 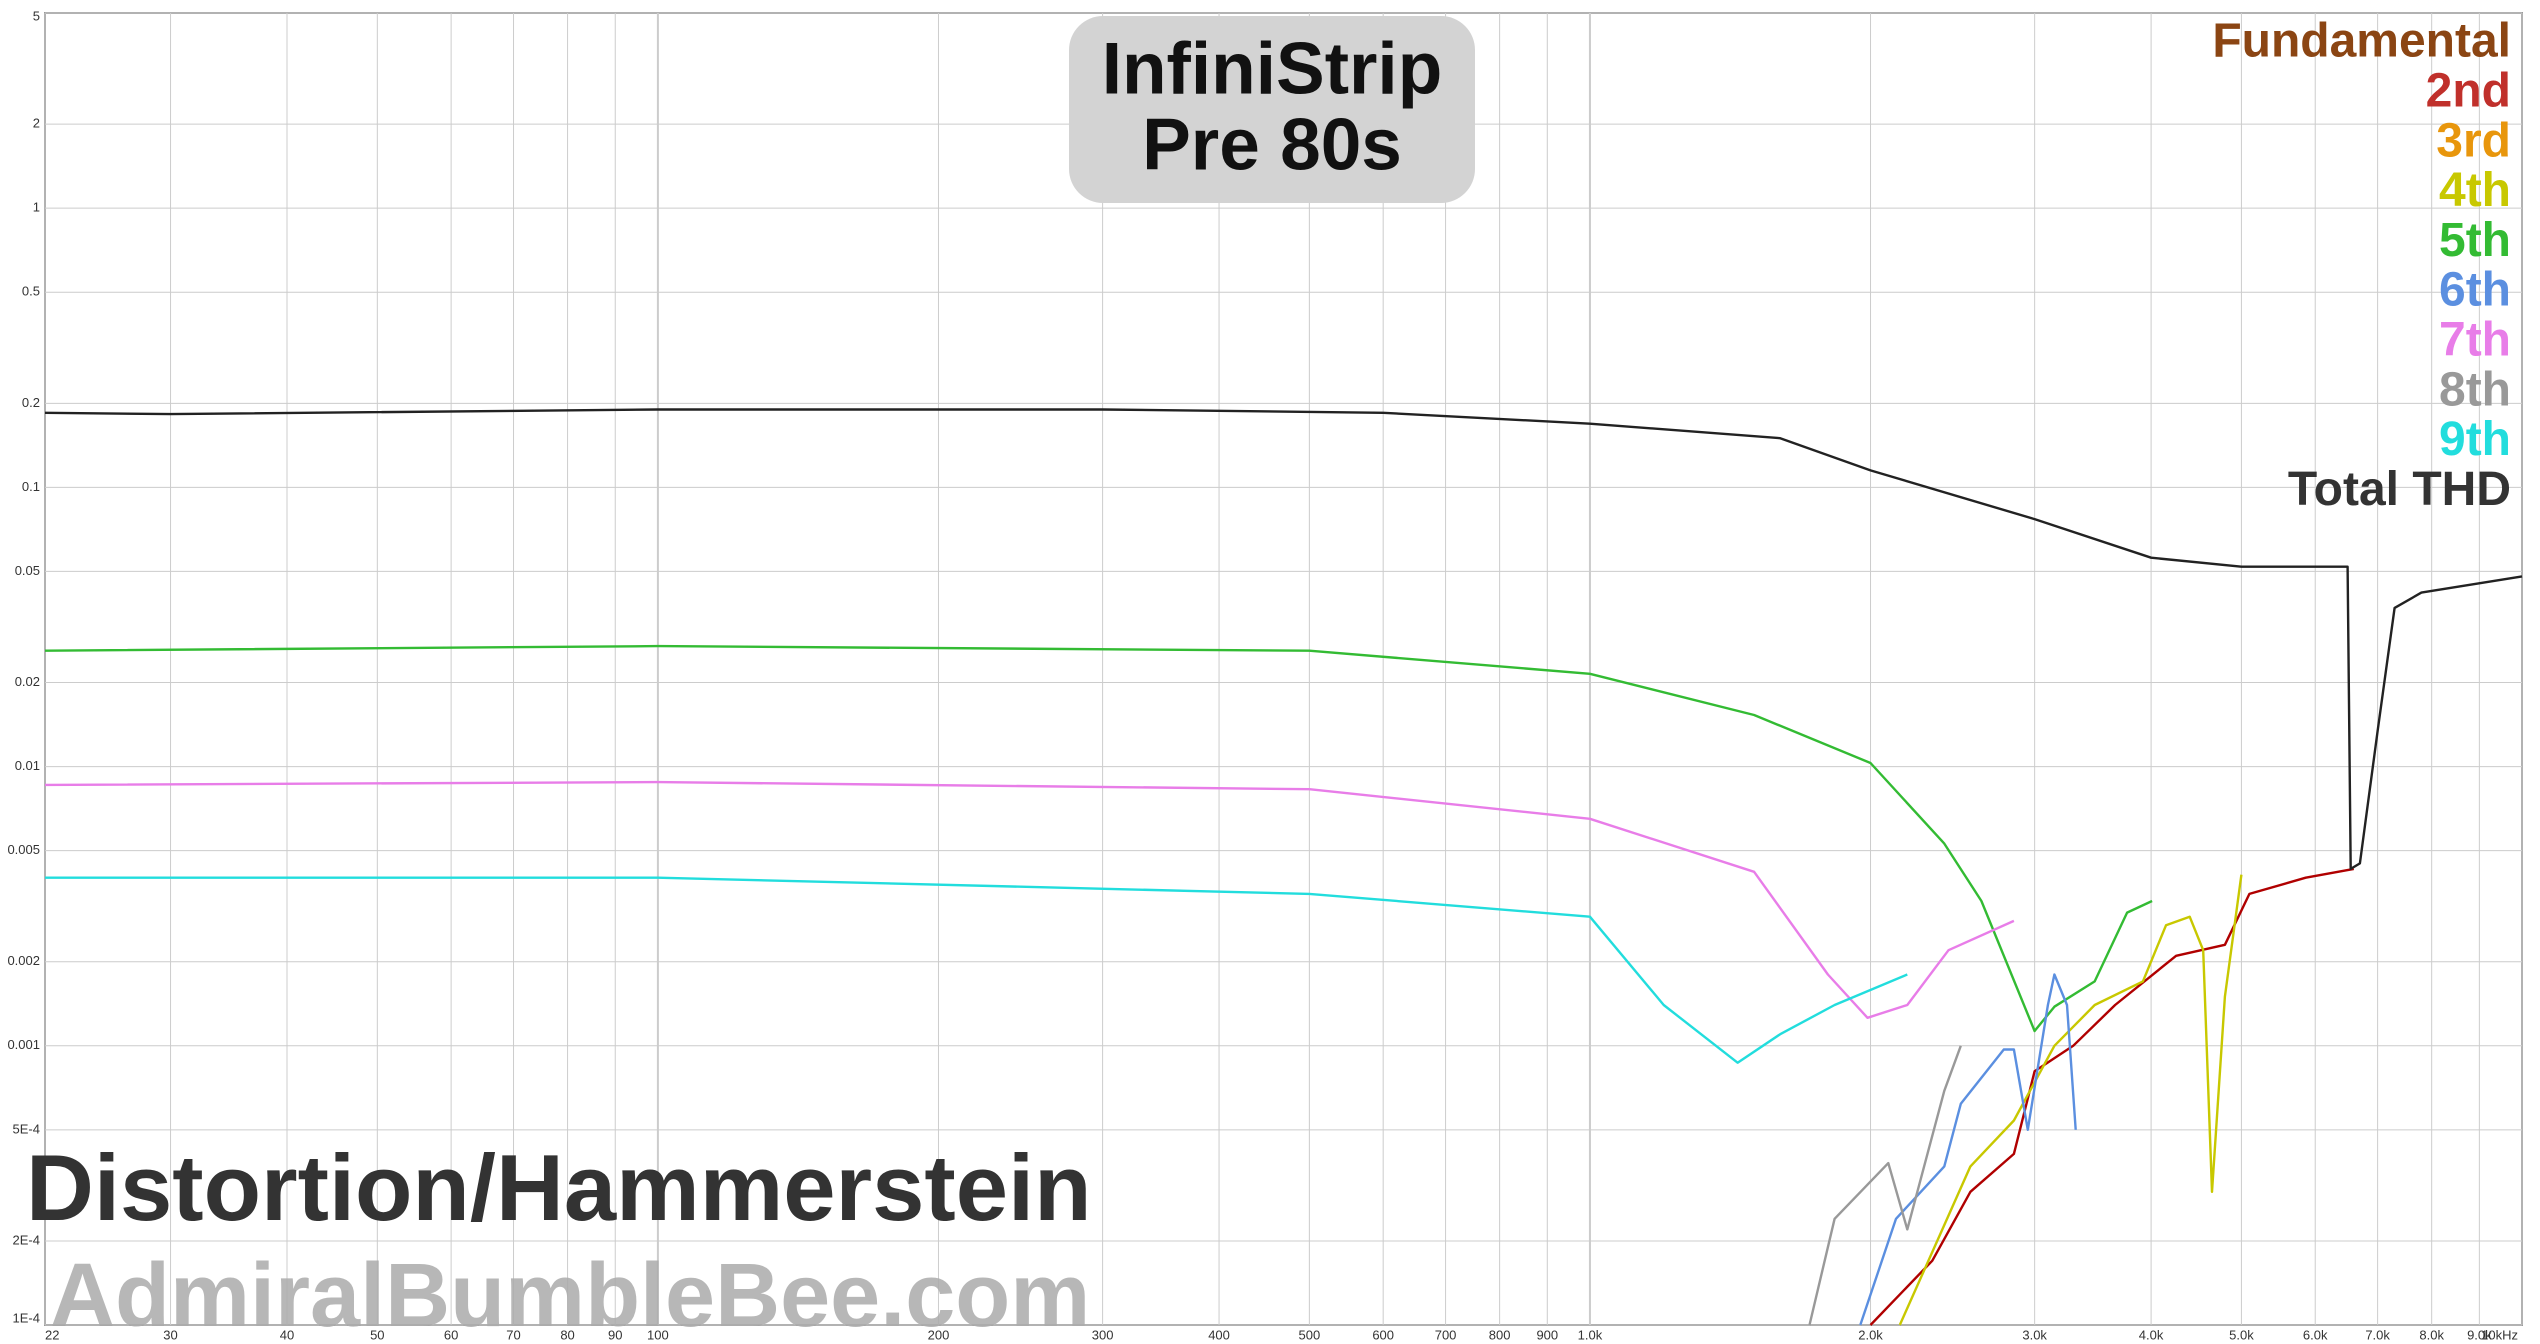 What do you see at coordinates (570, 1295) in the screenshot?
I see `annotation: AdmiralBumbleBee.com` at bounding box center [570, 1295].